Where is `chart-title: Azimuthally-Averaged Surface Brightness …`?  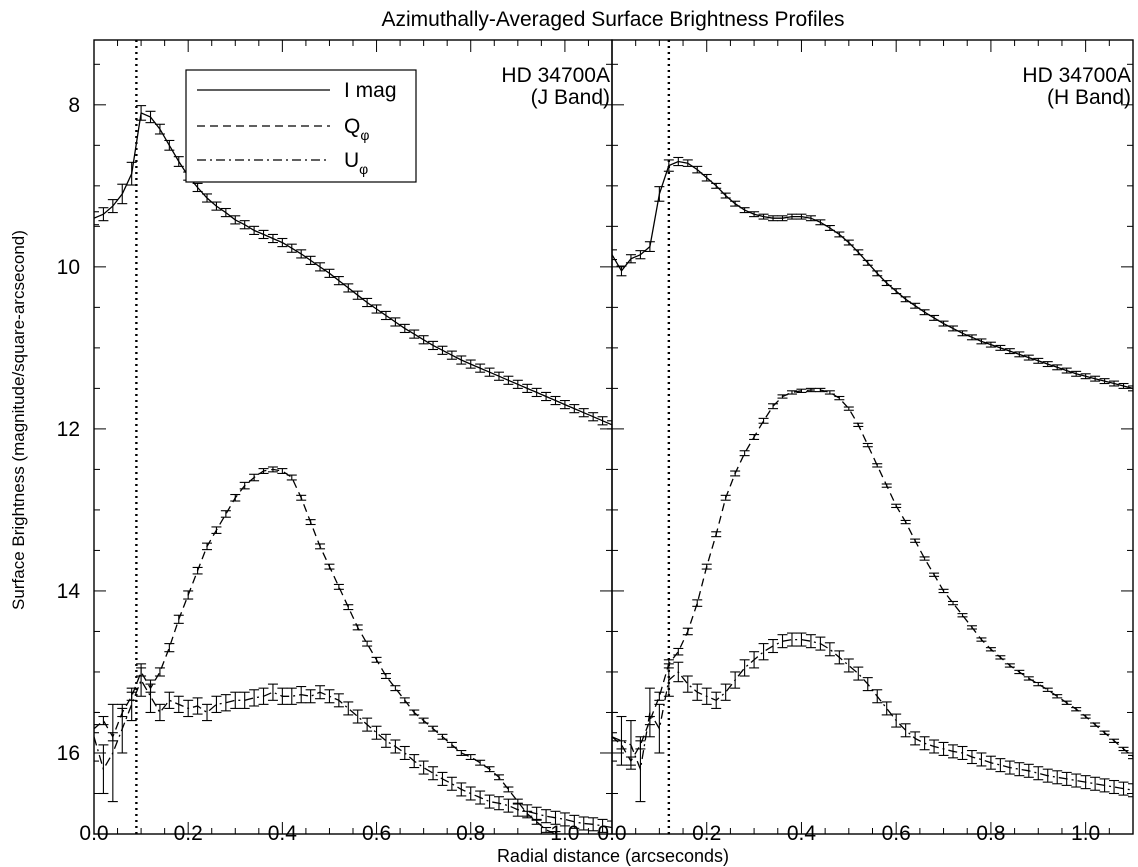
chart-title: Azimuthally-Averaged Surface Brightness … is located at coordinates (613, 19).